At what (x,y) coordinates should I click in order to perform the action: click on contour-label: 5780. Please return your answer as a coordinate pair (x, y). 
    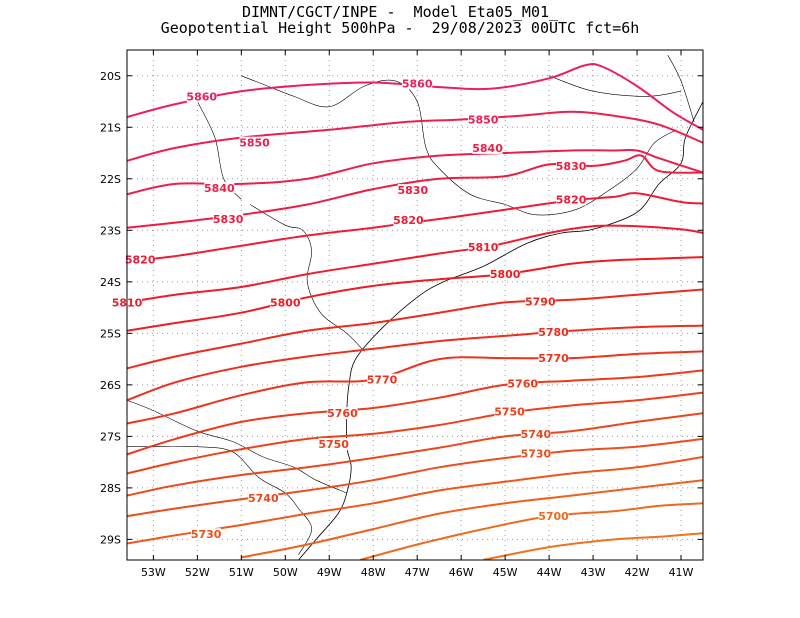
    Looking at the image, I should click on (553, 332).